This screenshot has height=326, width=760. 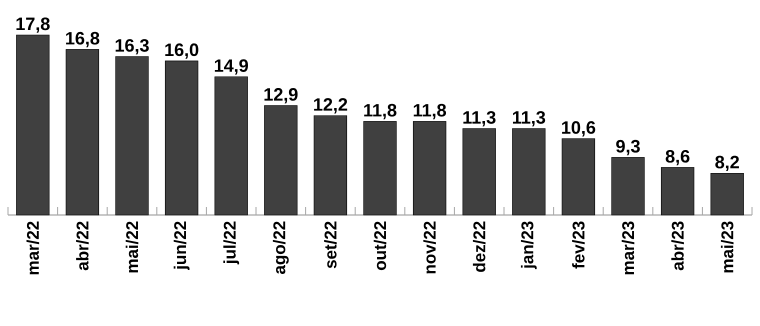 I want to click on data-label: 17,8, so click(x=33, y=25).